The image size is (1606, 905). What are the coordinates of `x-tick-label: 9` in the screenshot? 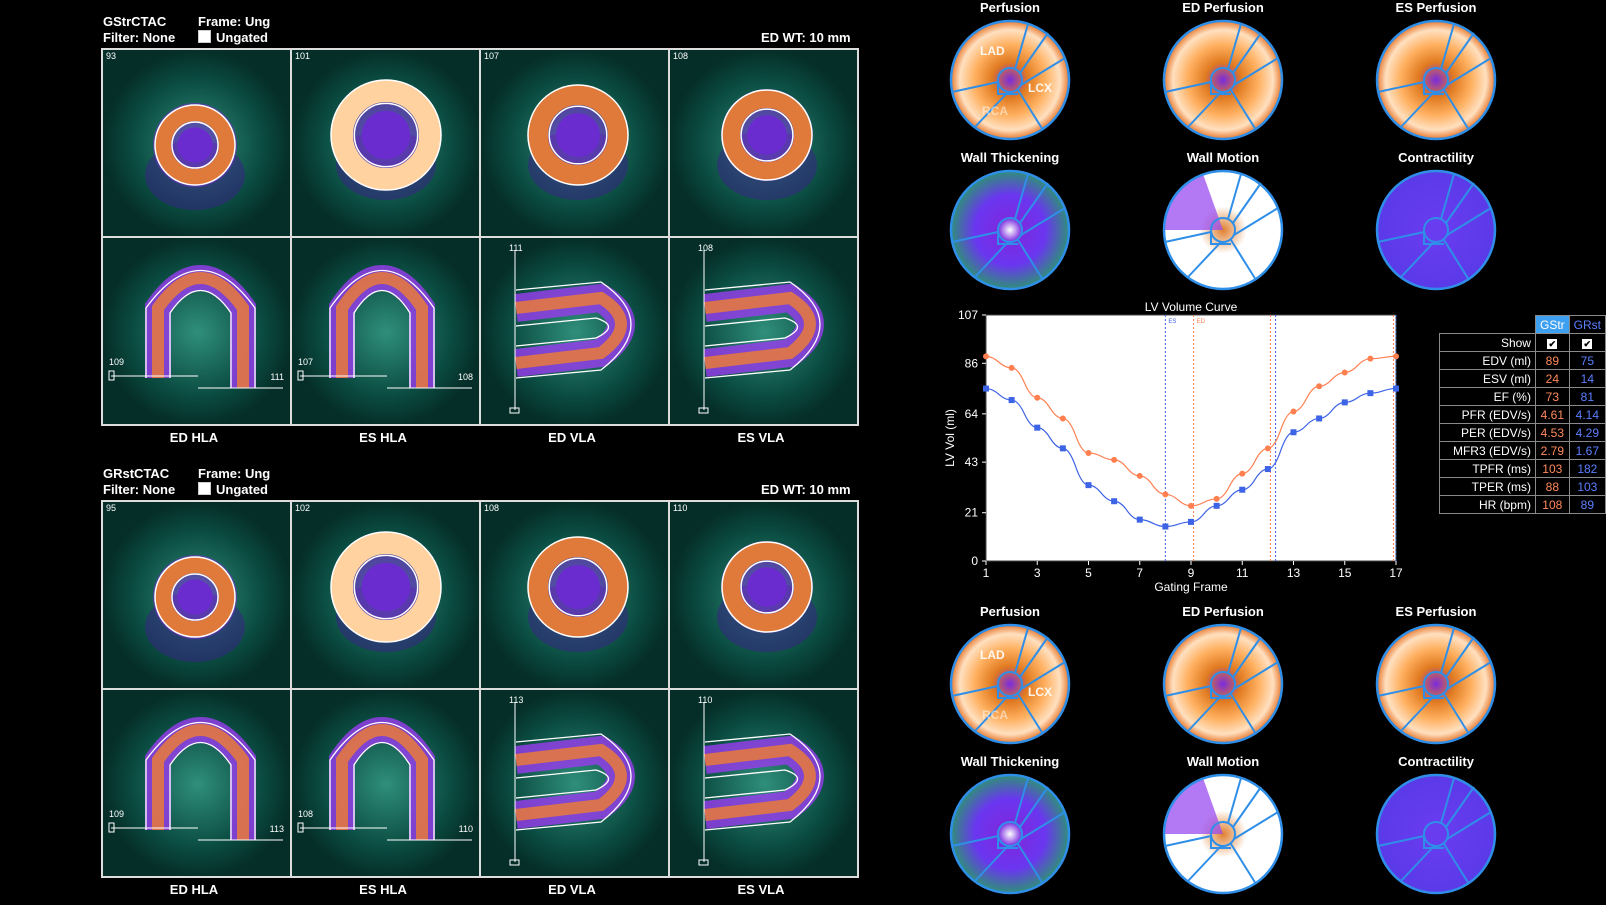 It's located at (1191, 573).